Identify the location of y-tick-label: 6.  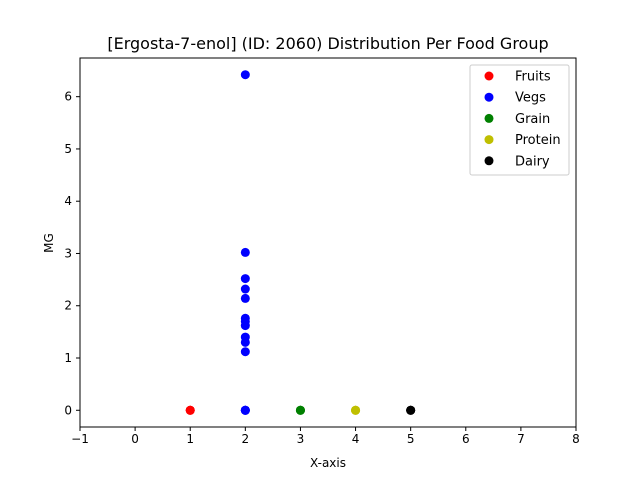
(68, 97).